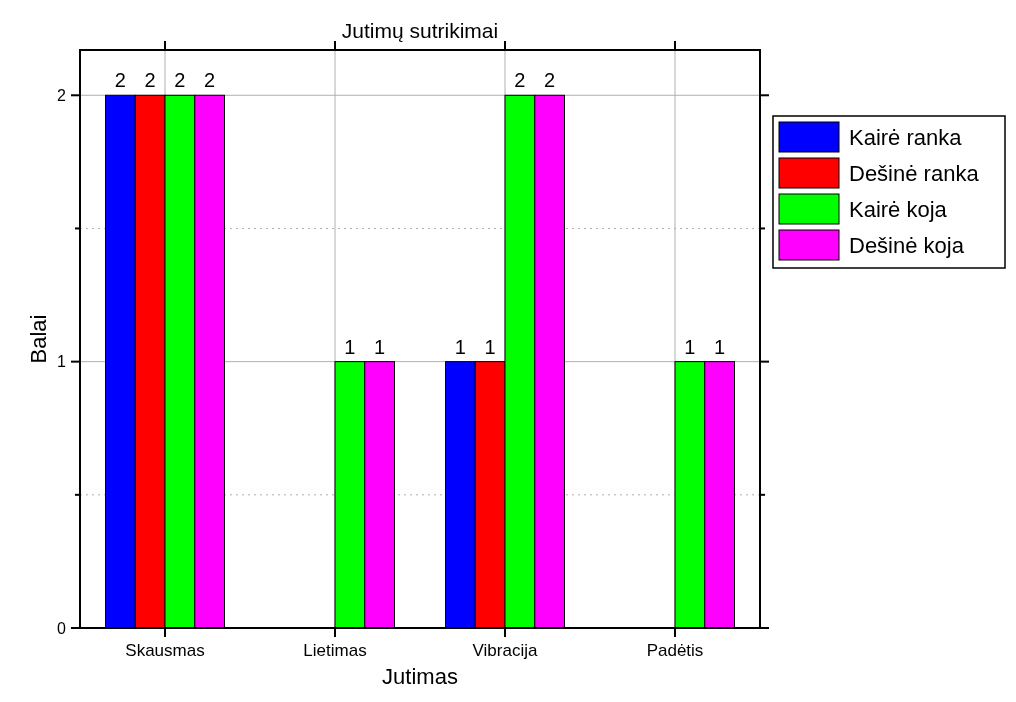 Image resolution: width=1016 pixels, height=702 pixels. What do you see at coordinates (914, 173) in the screenshot?
I see `legend-label: Dešinė ranka` at bounding box center [914, 173].